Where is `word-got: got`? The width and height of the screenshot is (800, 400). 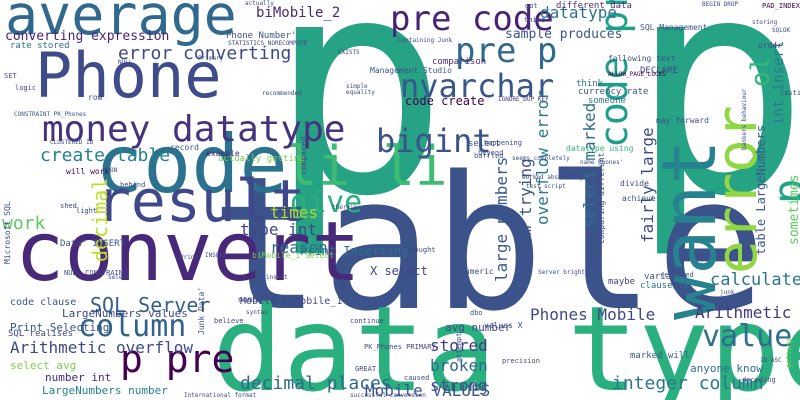
word-got: got is located at coordinates (531, 6).